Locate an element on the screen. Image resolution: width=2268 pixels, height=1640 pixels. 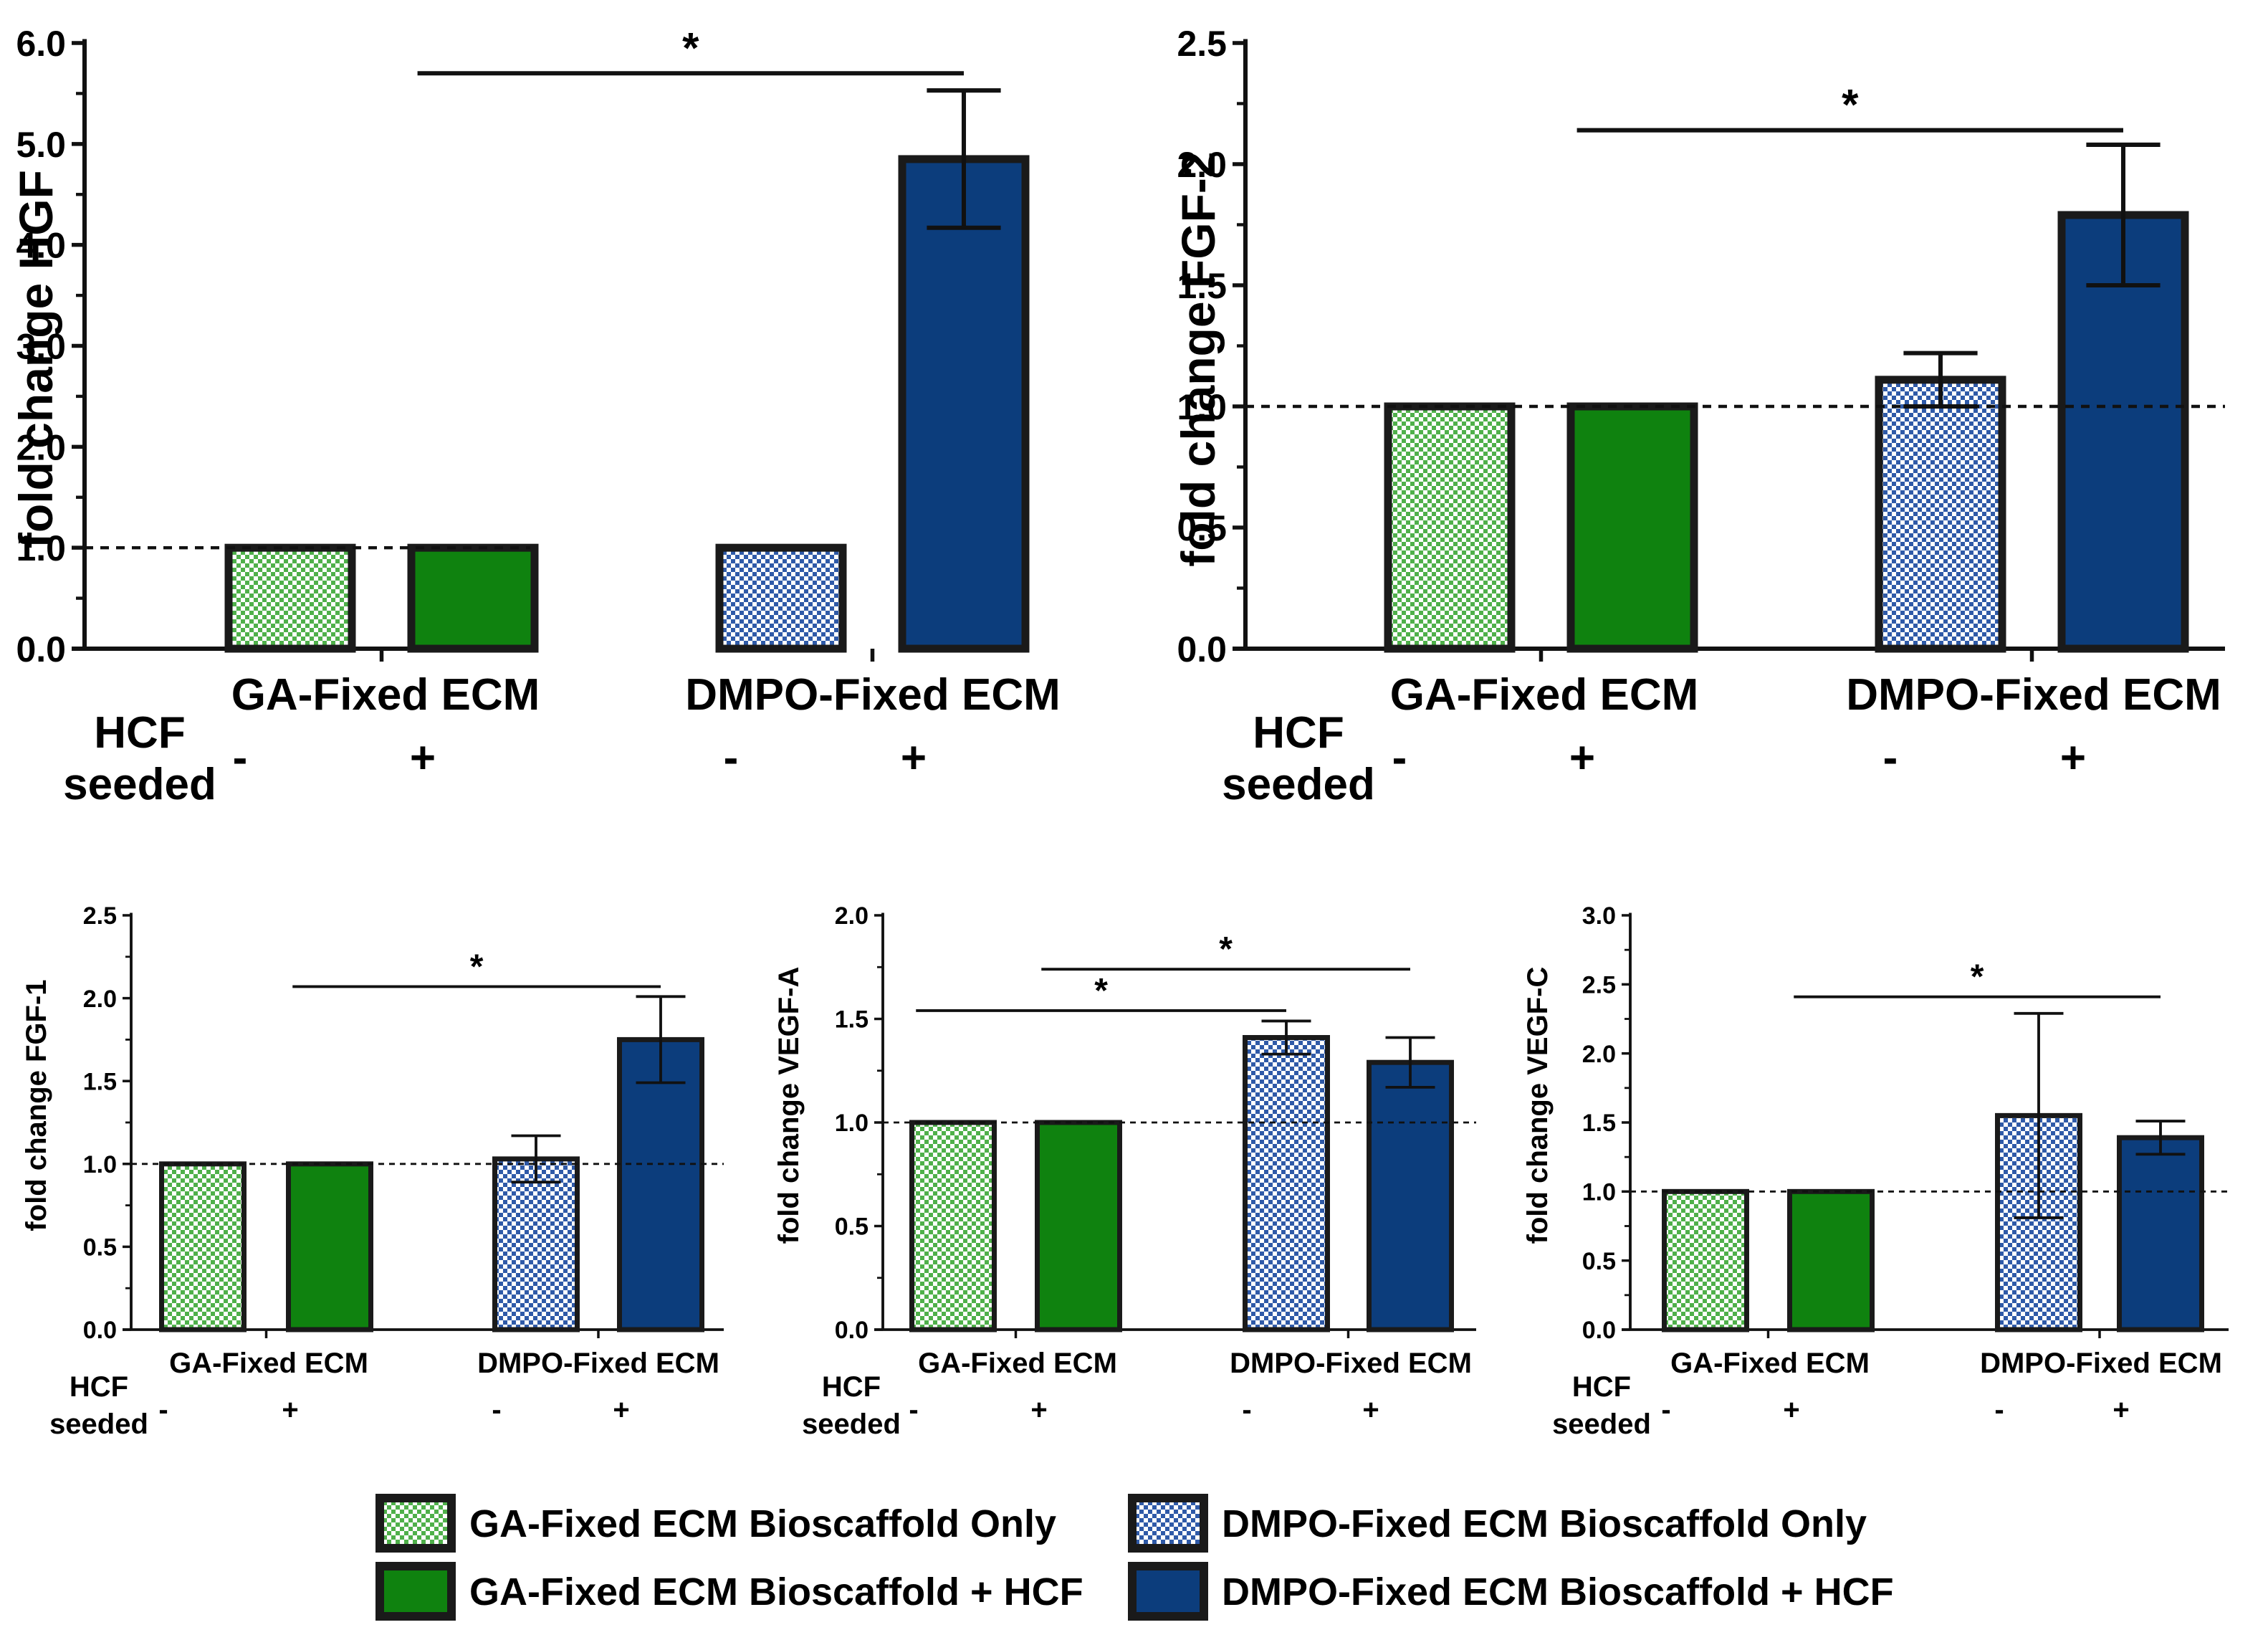
legend-item: GA-Fixed ECM Bioscaffold Only is located at coordinates (715, 1523).